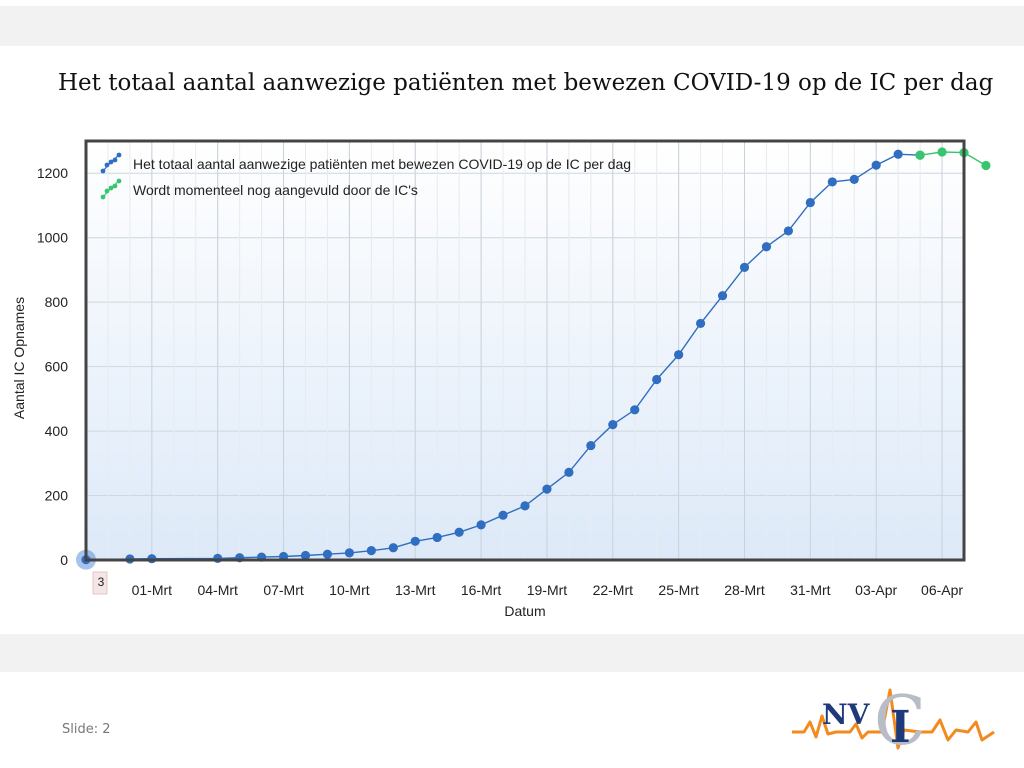 The image size is (1024, 768). I want to click on slide-footer-area, so click(512, 720).